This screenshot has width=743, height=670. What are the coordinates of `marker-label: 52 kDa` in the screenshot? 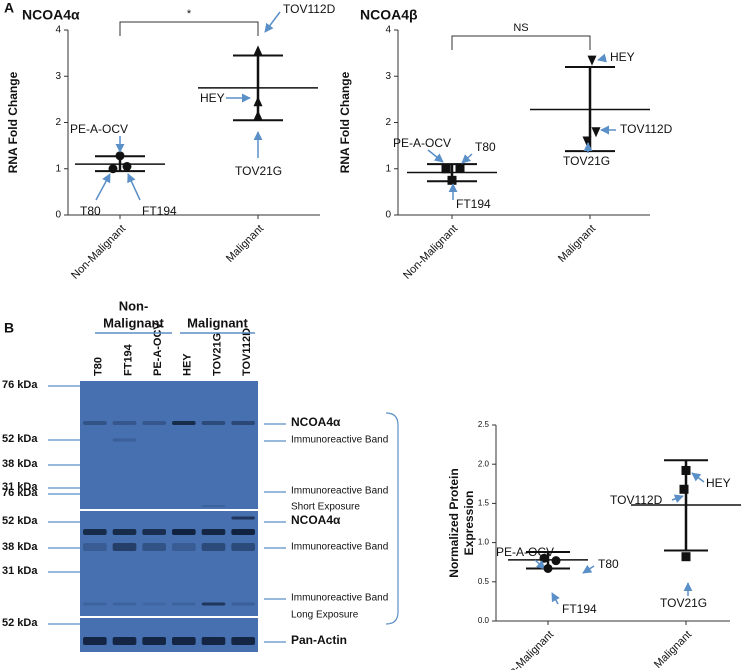 It's located at (20, 521).